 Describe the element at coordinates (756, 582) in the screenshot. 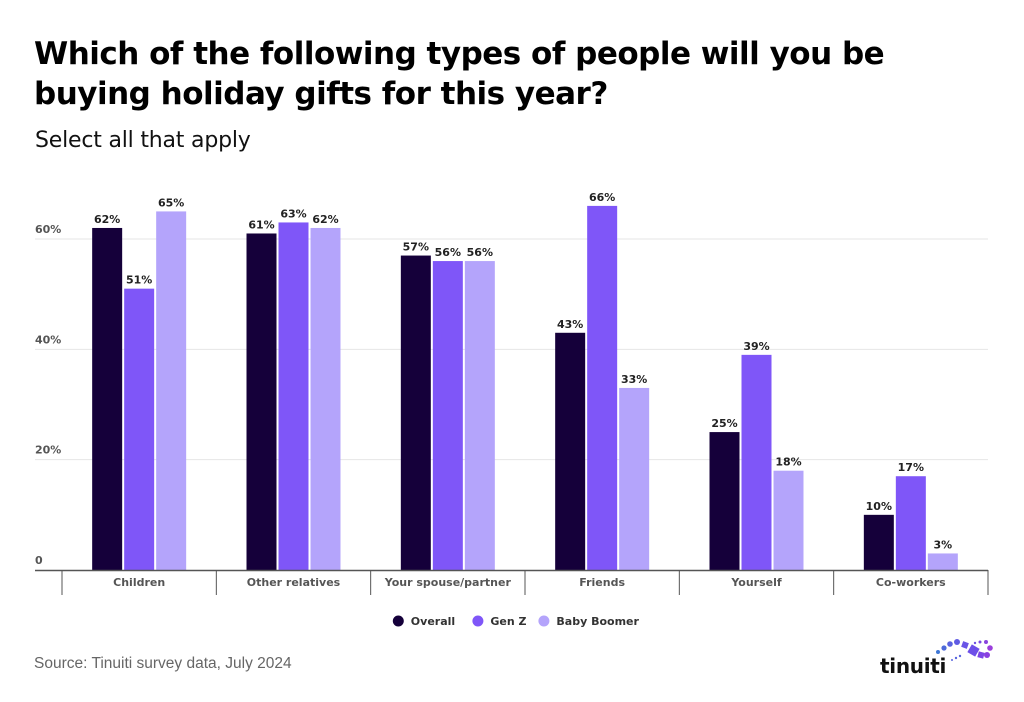

I see `x-tick-label: Yourself` at that location.